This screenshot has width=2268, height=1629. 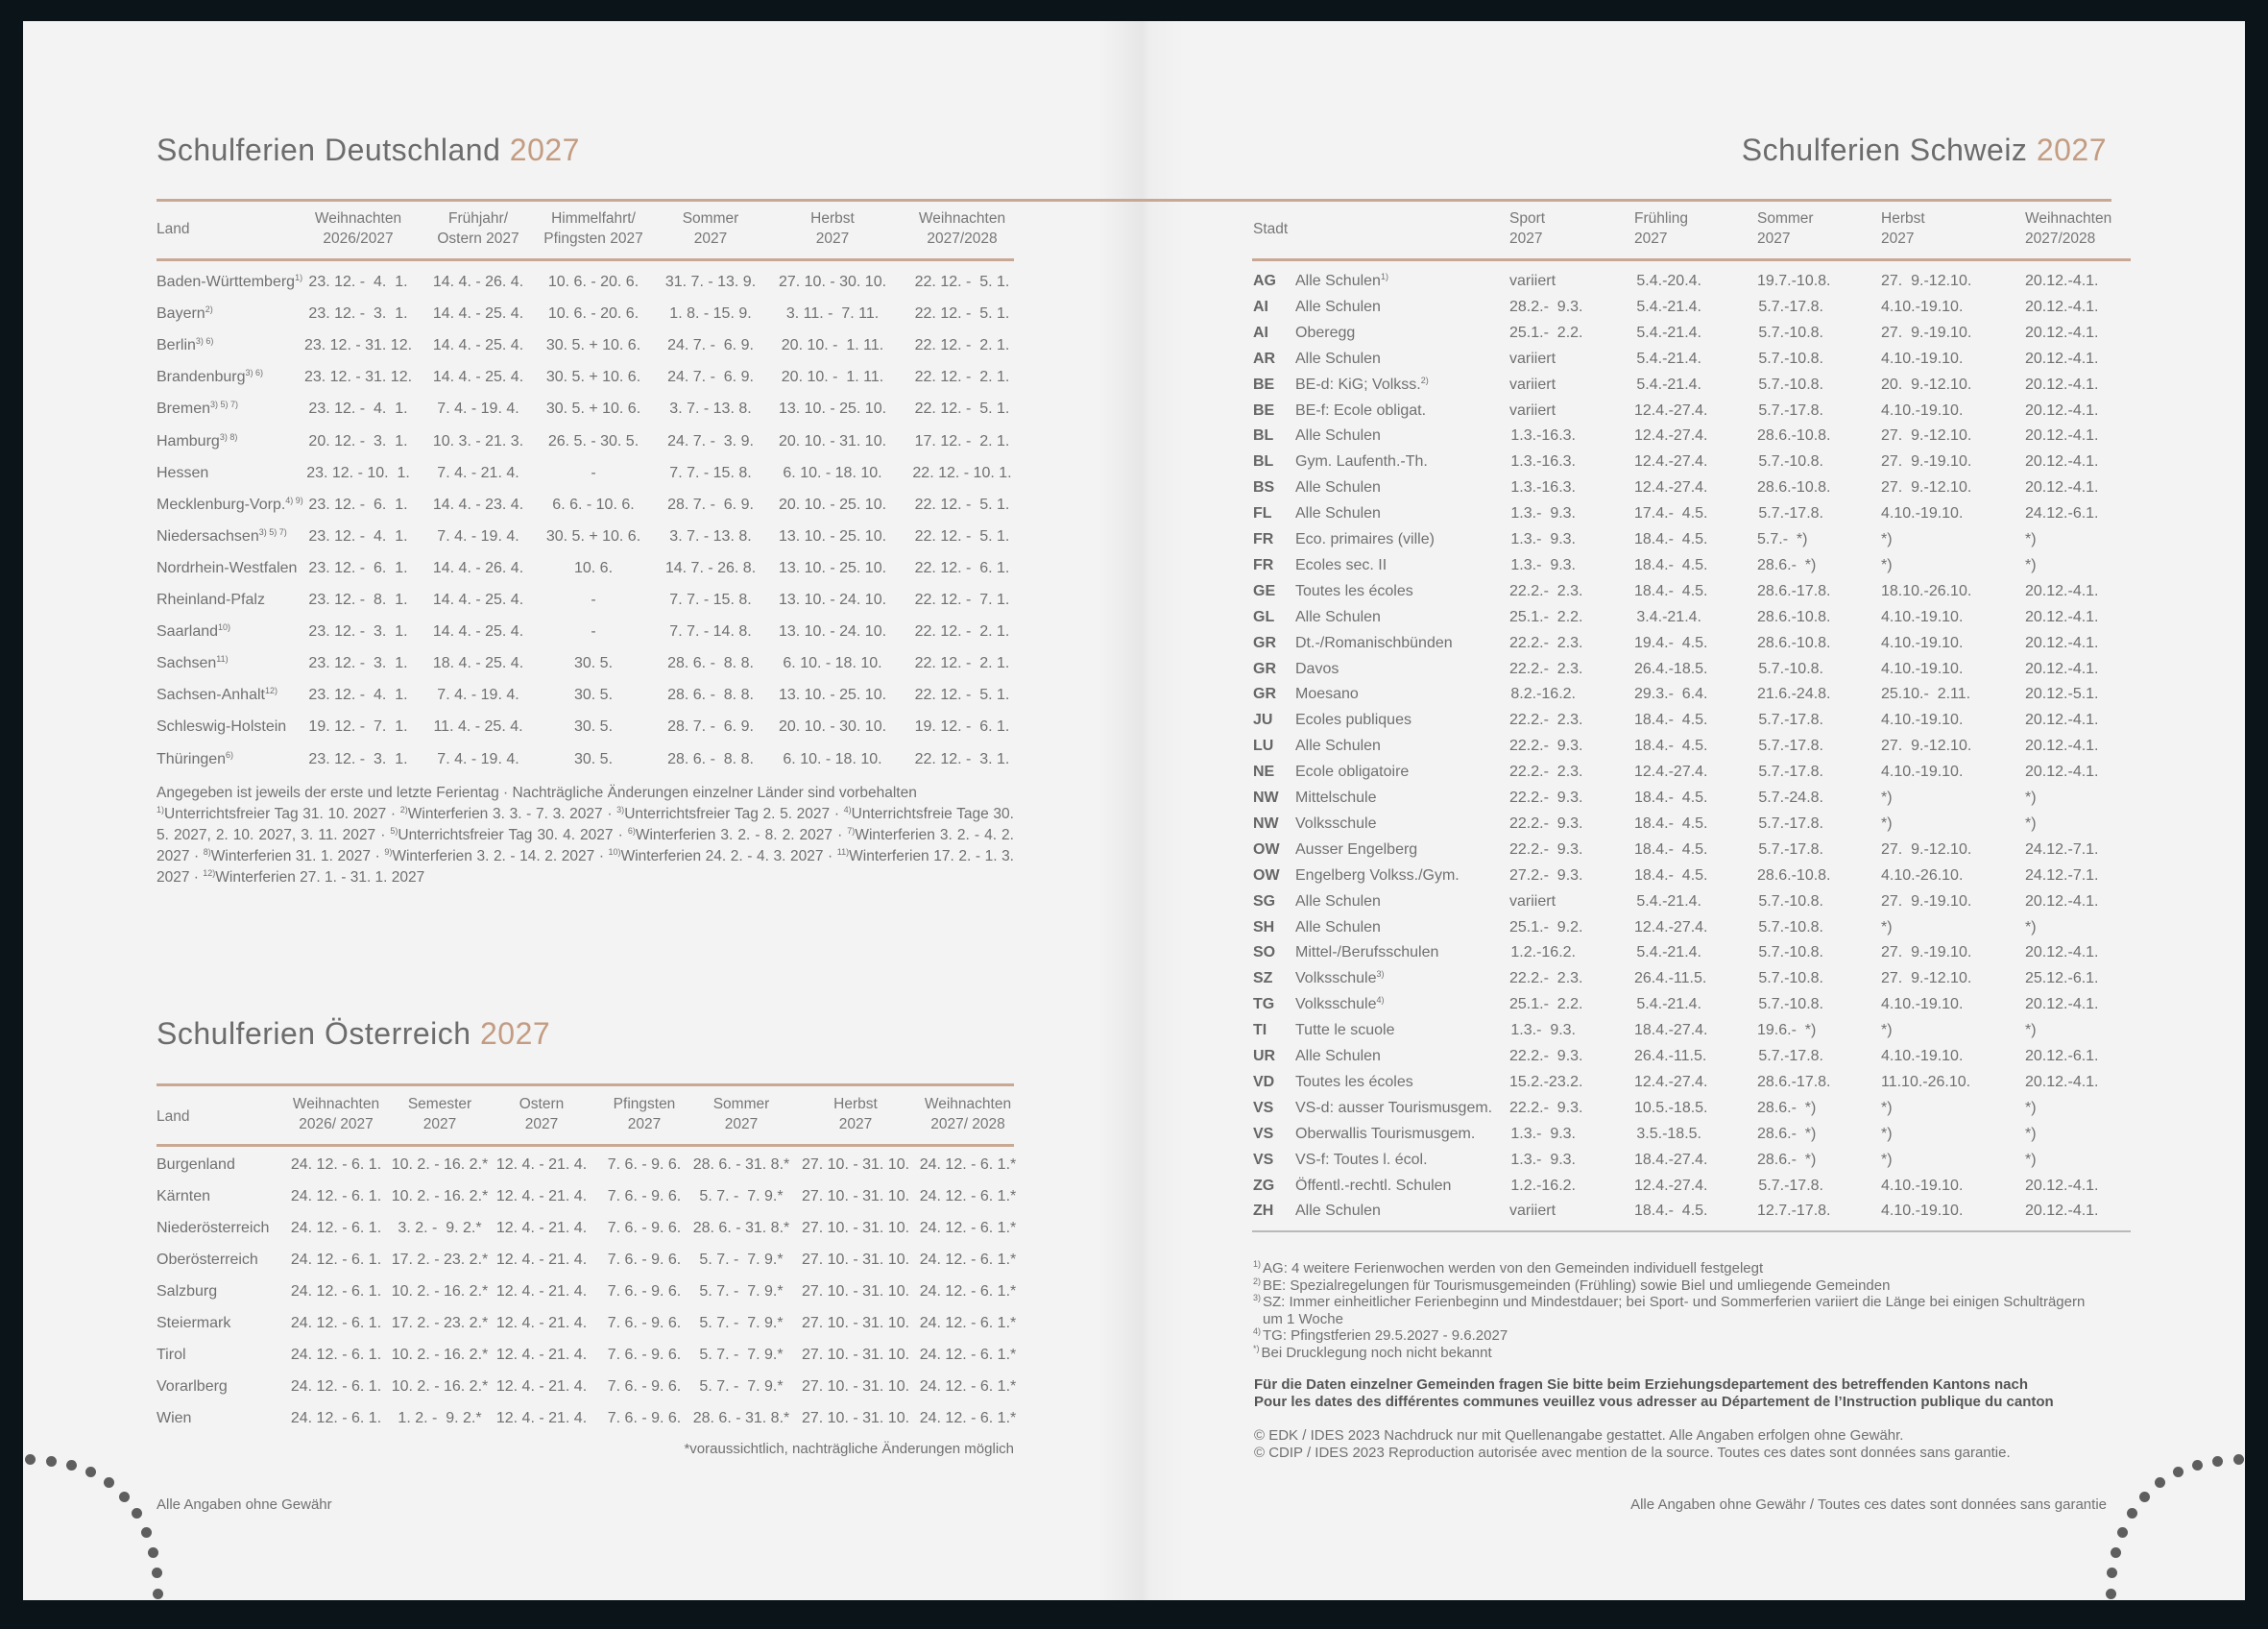 What do you see at coordinates (593, 758) in the screenshot?
I see `germany-cell: 30. 5.` at bounding box center [593, 758].